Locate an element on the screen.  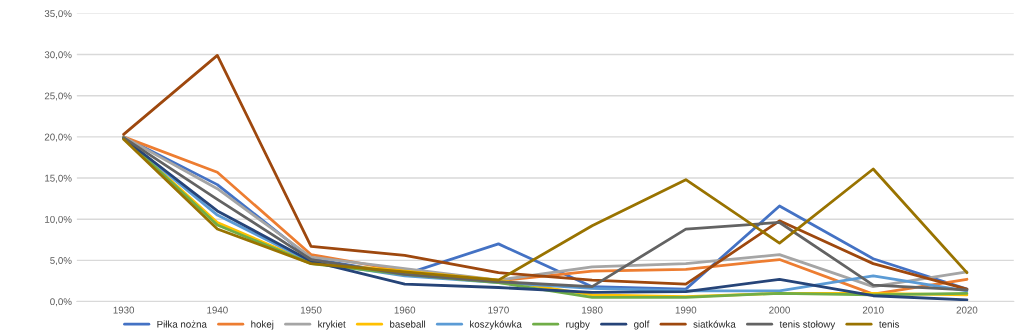
x-tick-label: 1930 is located at coordinates (124, 310).